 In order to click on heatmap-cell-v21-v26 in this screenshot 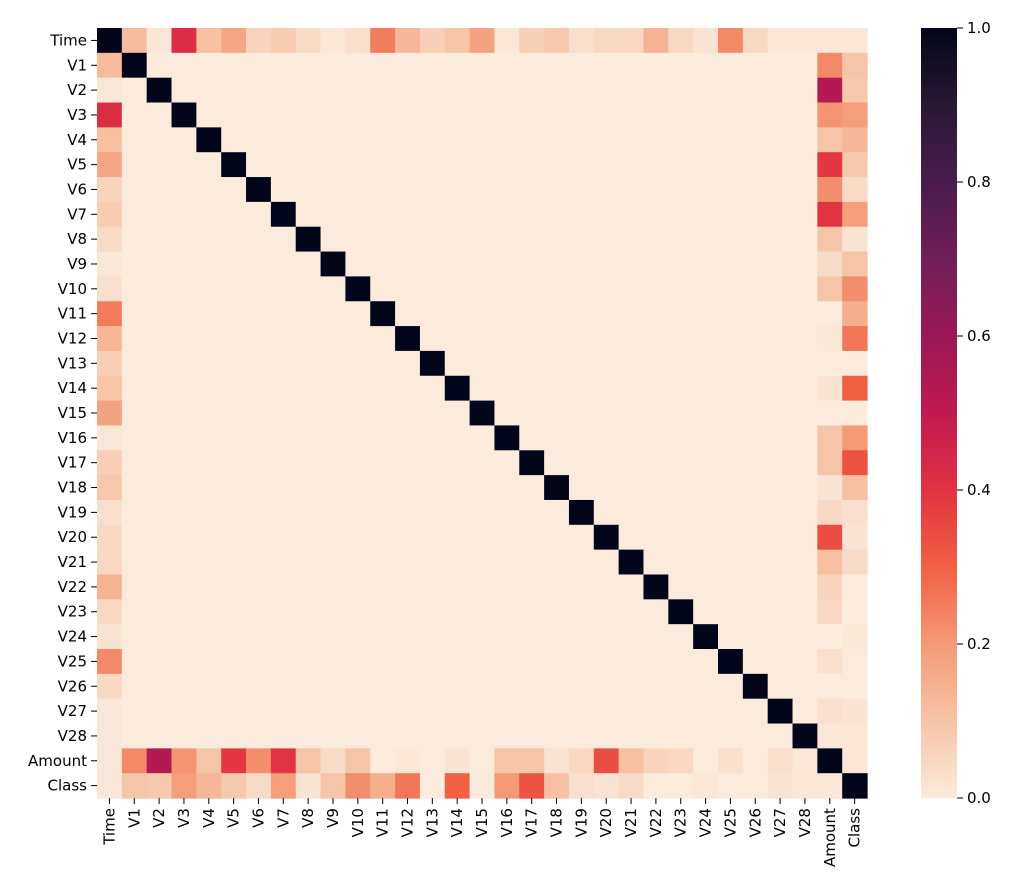, I will do `click(755, 562)`.